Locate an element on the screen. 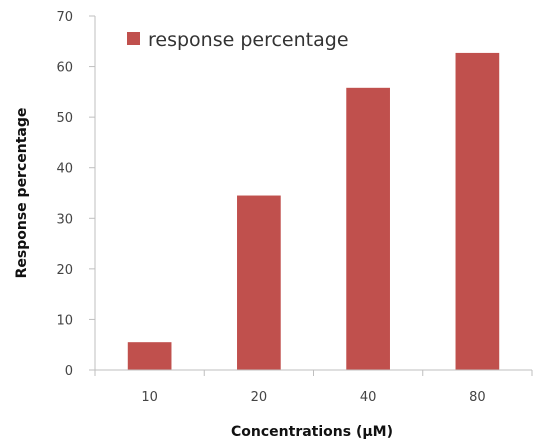 This screenshot has height=444, width=533. y-tick-label: 50 is located at coordinates (64, 118).